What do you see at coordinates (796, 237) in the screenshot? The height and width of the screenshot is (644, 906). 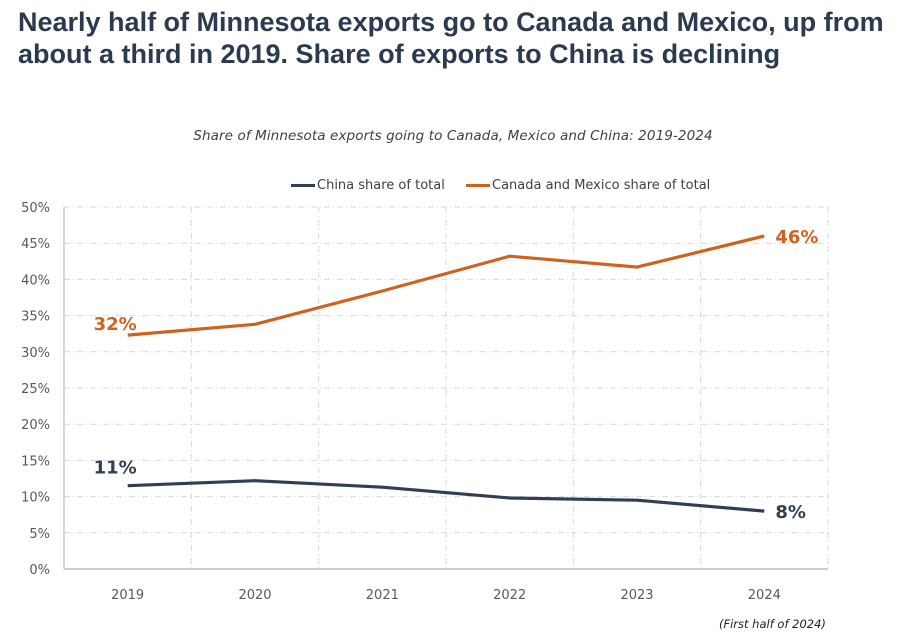 I see `data-label: 46%` at bounding box center [796, 237].